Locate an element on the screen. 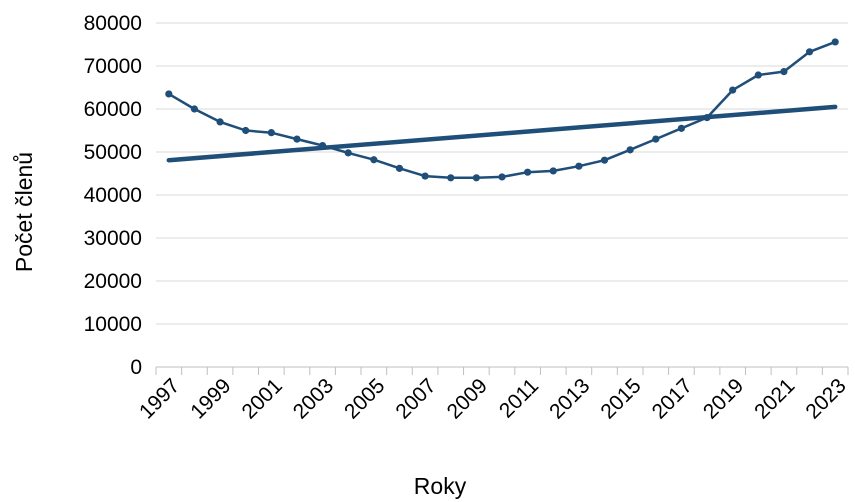  x-tick-label: 2005 is located at coordinates (364, 398).